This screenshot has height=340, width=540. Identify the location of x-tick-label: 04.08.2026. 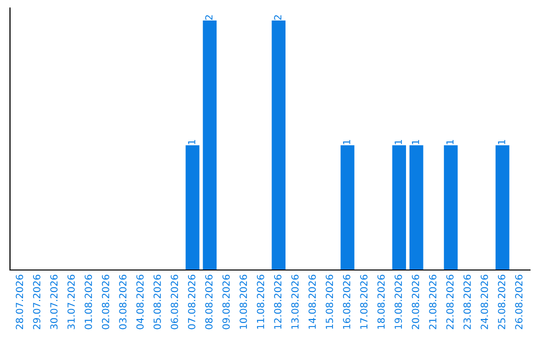
(140, 302).